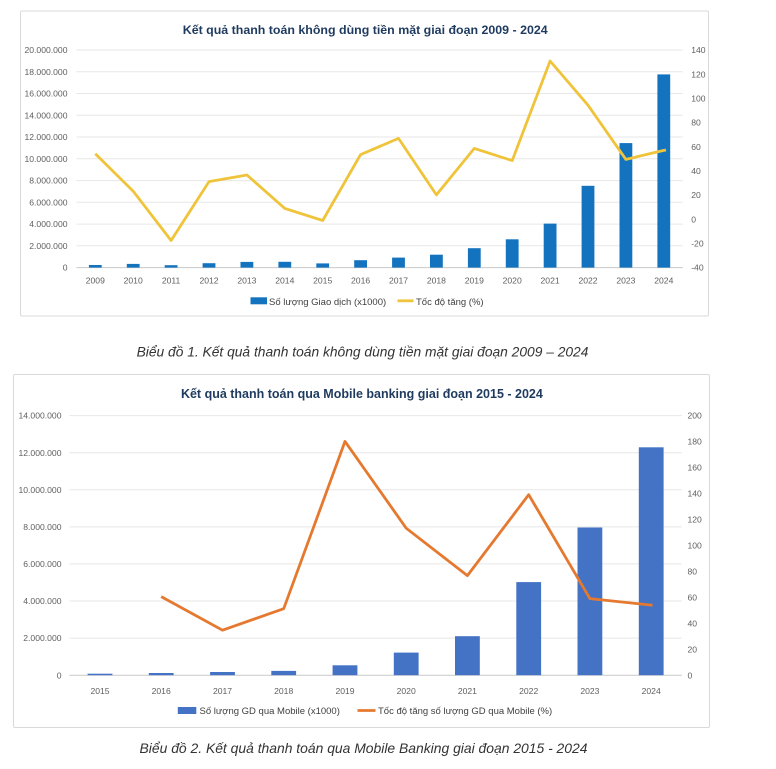 This screenshot has width=776, height=769. Describe the element at coordinates (697, 268) in the screenshot. I see `svg-text: -40` at that location.